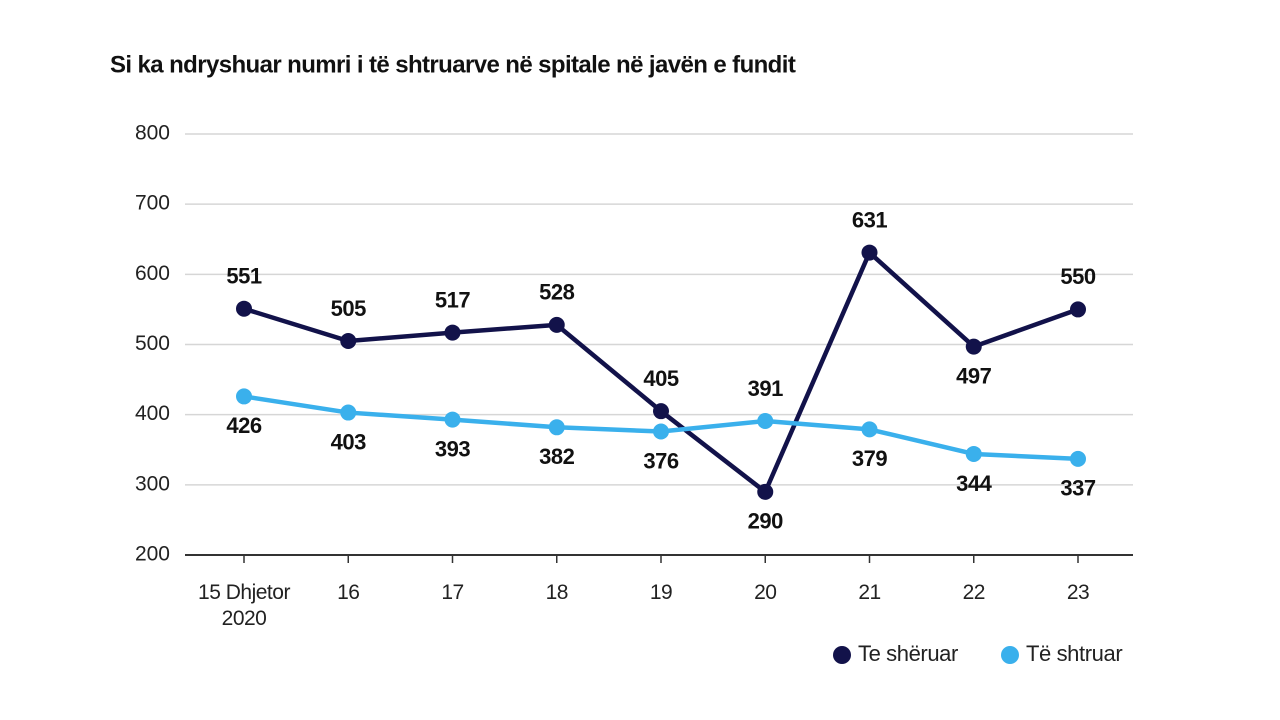 The image size is (1280, 720). What do you see at coordinates (661, 592) in the screenshot?
I see `x-tick-label: 19` at bounding box center [661, 592].